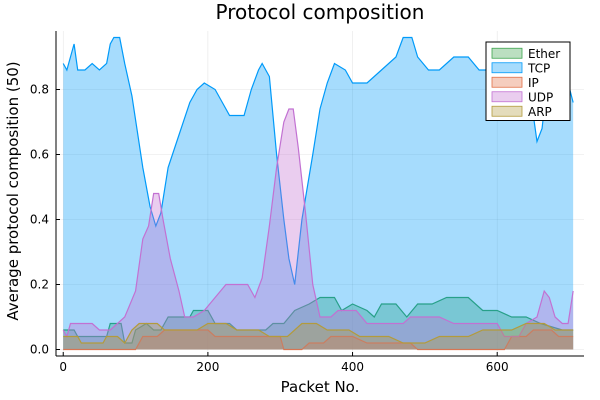 Image resolution: width=600 pixels, height=400 pixels. What do you see at coordinates (507, 82) in the screenshot?
I see `legend-swatch-ip` at bounding box center [507, 82].